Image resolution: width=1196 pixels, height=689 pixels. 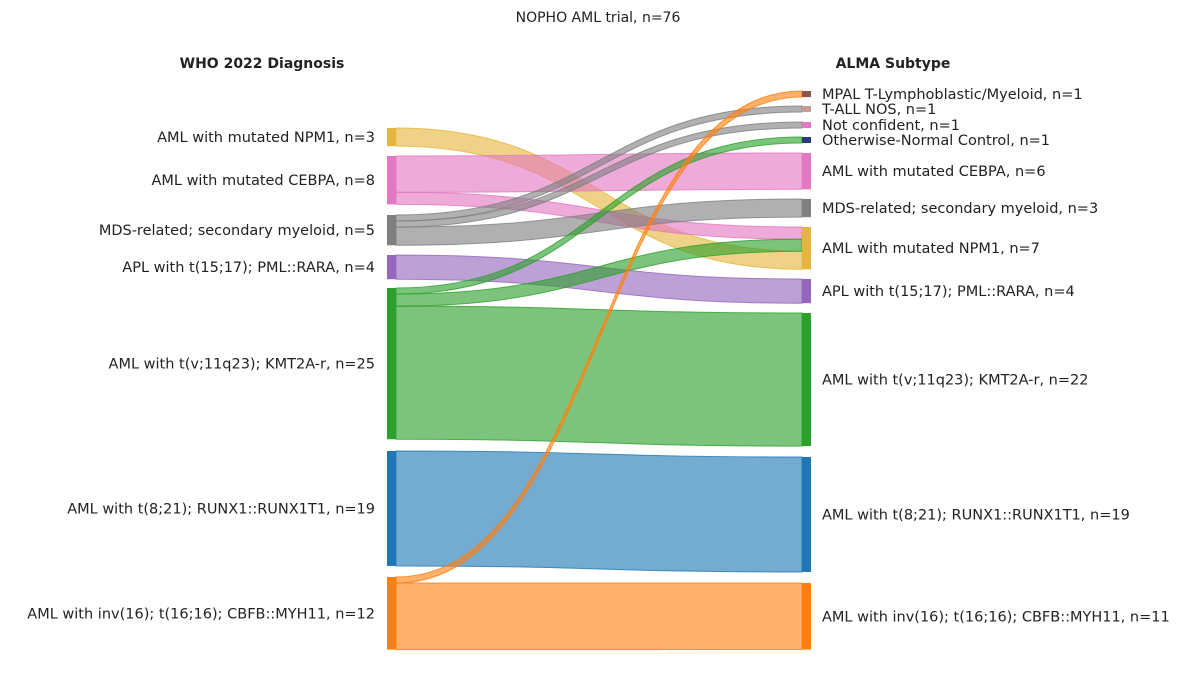 I want to click on right-node-npm1, so click(x=806, y=248).